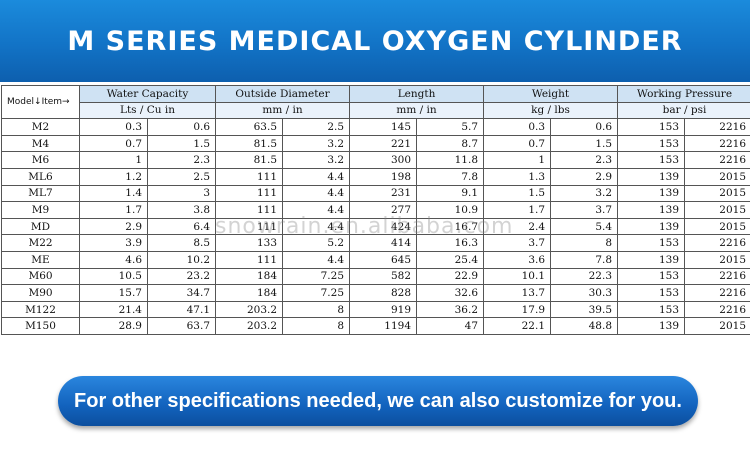 The width and height of the screenshot is (750, 451). What do you see at coordinates (450, 276) in the screenshot?
I see `value-cell: 22.9` at bounding box center [450, 276].